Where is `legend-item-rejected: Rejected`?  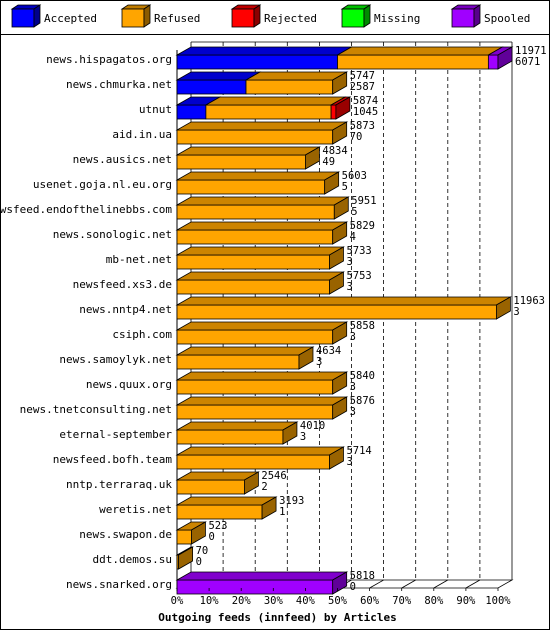
legend-item-rejected: Rejected is located at coordinates (273, 16).